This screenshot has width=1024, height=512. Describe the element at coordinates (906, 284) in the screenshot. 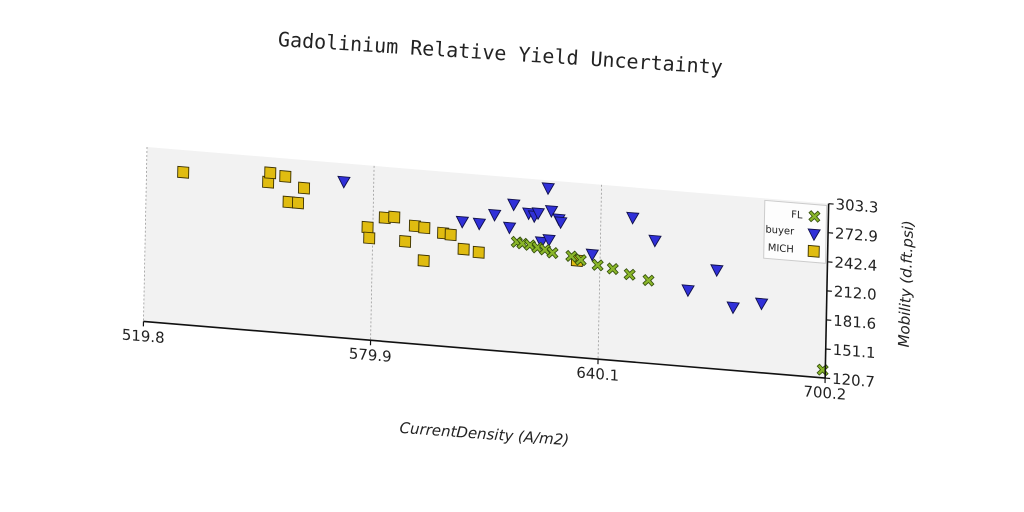

I see `y-axis-label: Mobility (d.ft.psi)` at that location.